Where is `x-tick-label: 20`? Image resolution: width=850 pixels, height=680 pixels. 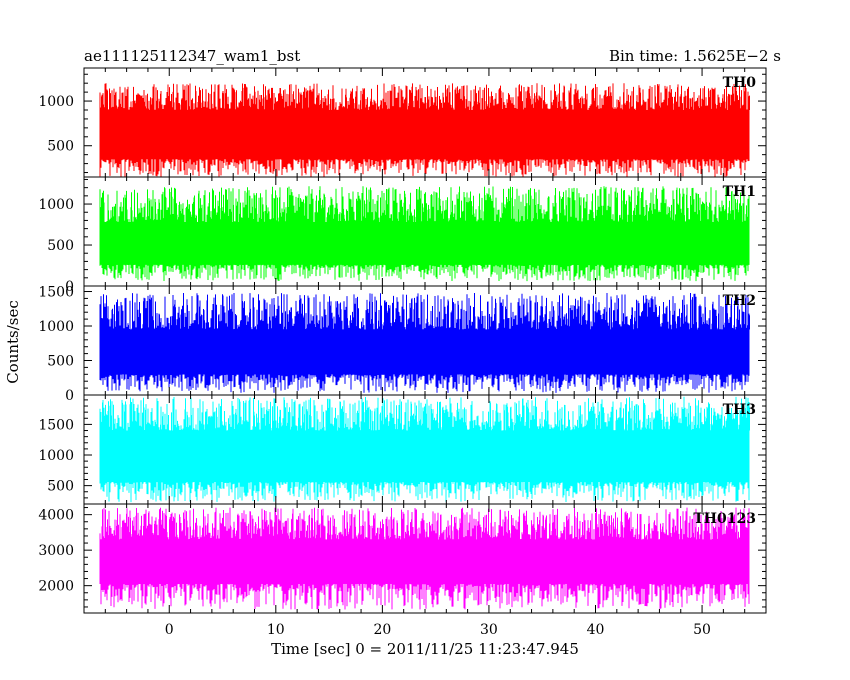 x-tick-label: 20 is located at coordinates (382, 630).